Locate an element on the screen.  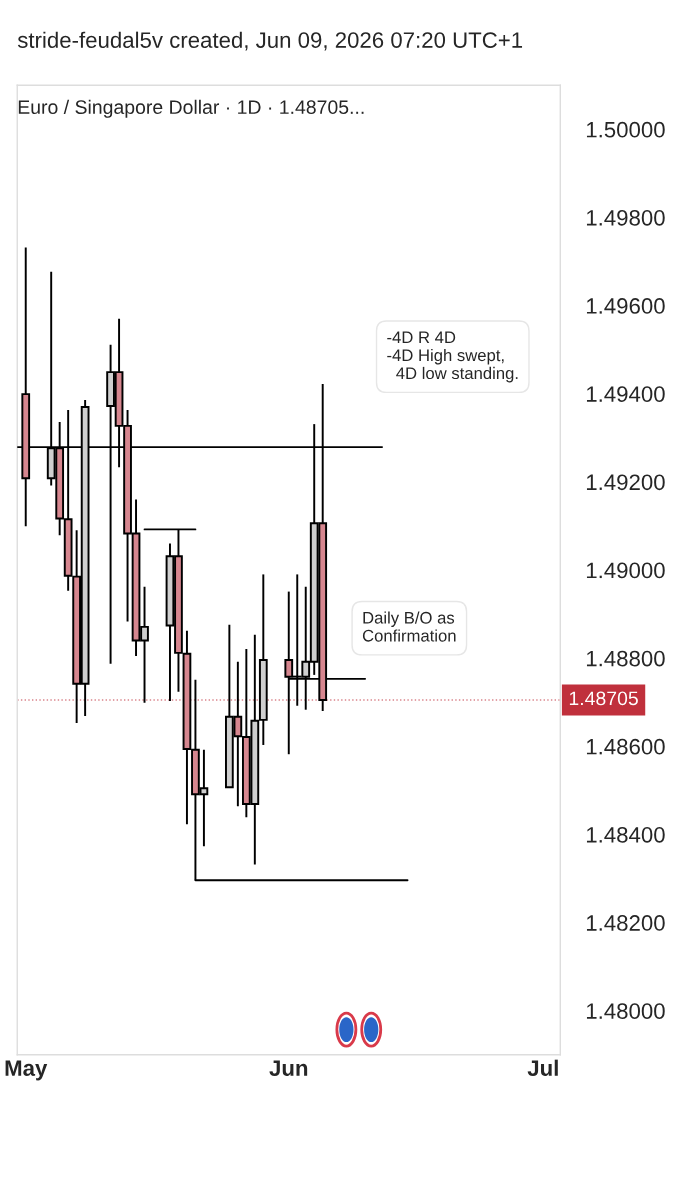
x-tick-label: May is located at coordinates (26, 1070).